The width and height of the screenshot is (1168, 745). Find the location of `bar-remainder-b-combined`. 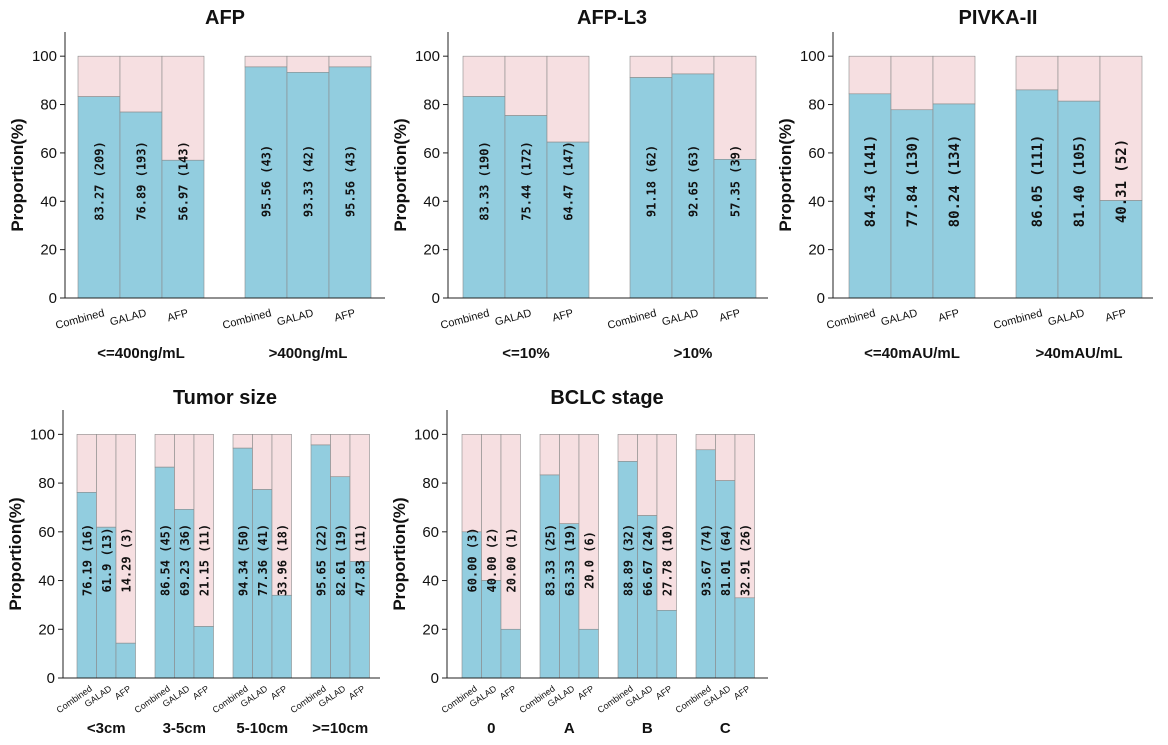

bar-remainder-b-combined is located at coordinates (627, 448).